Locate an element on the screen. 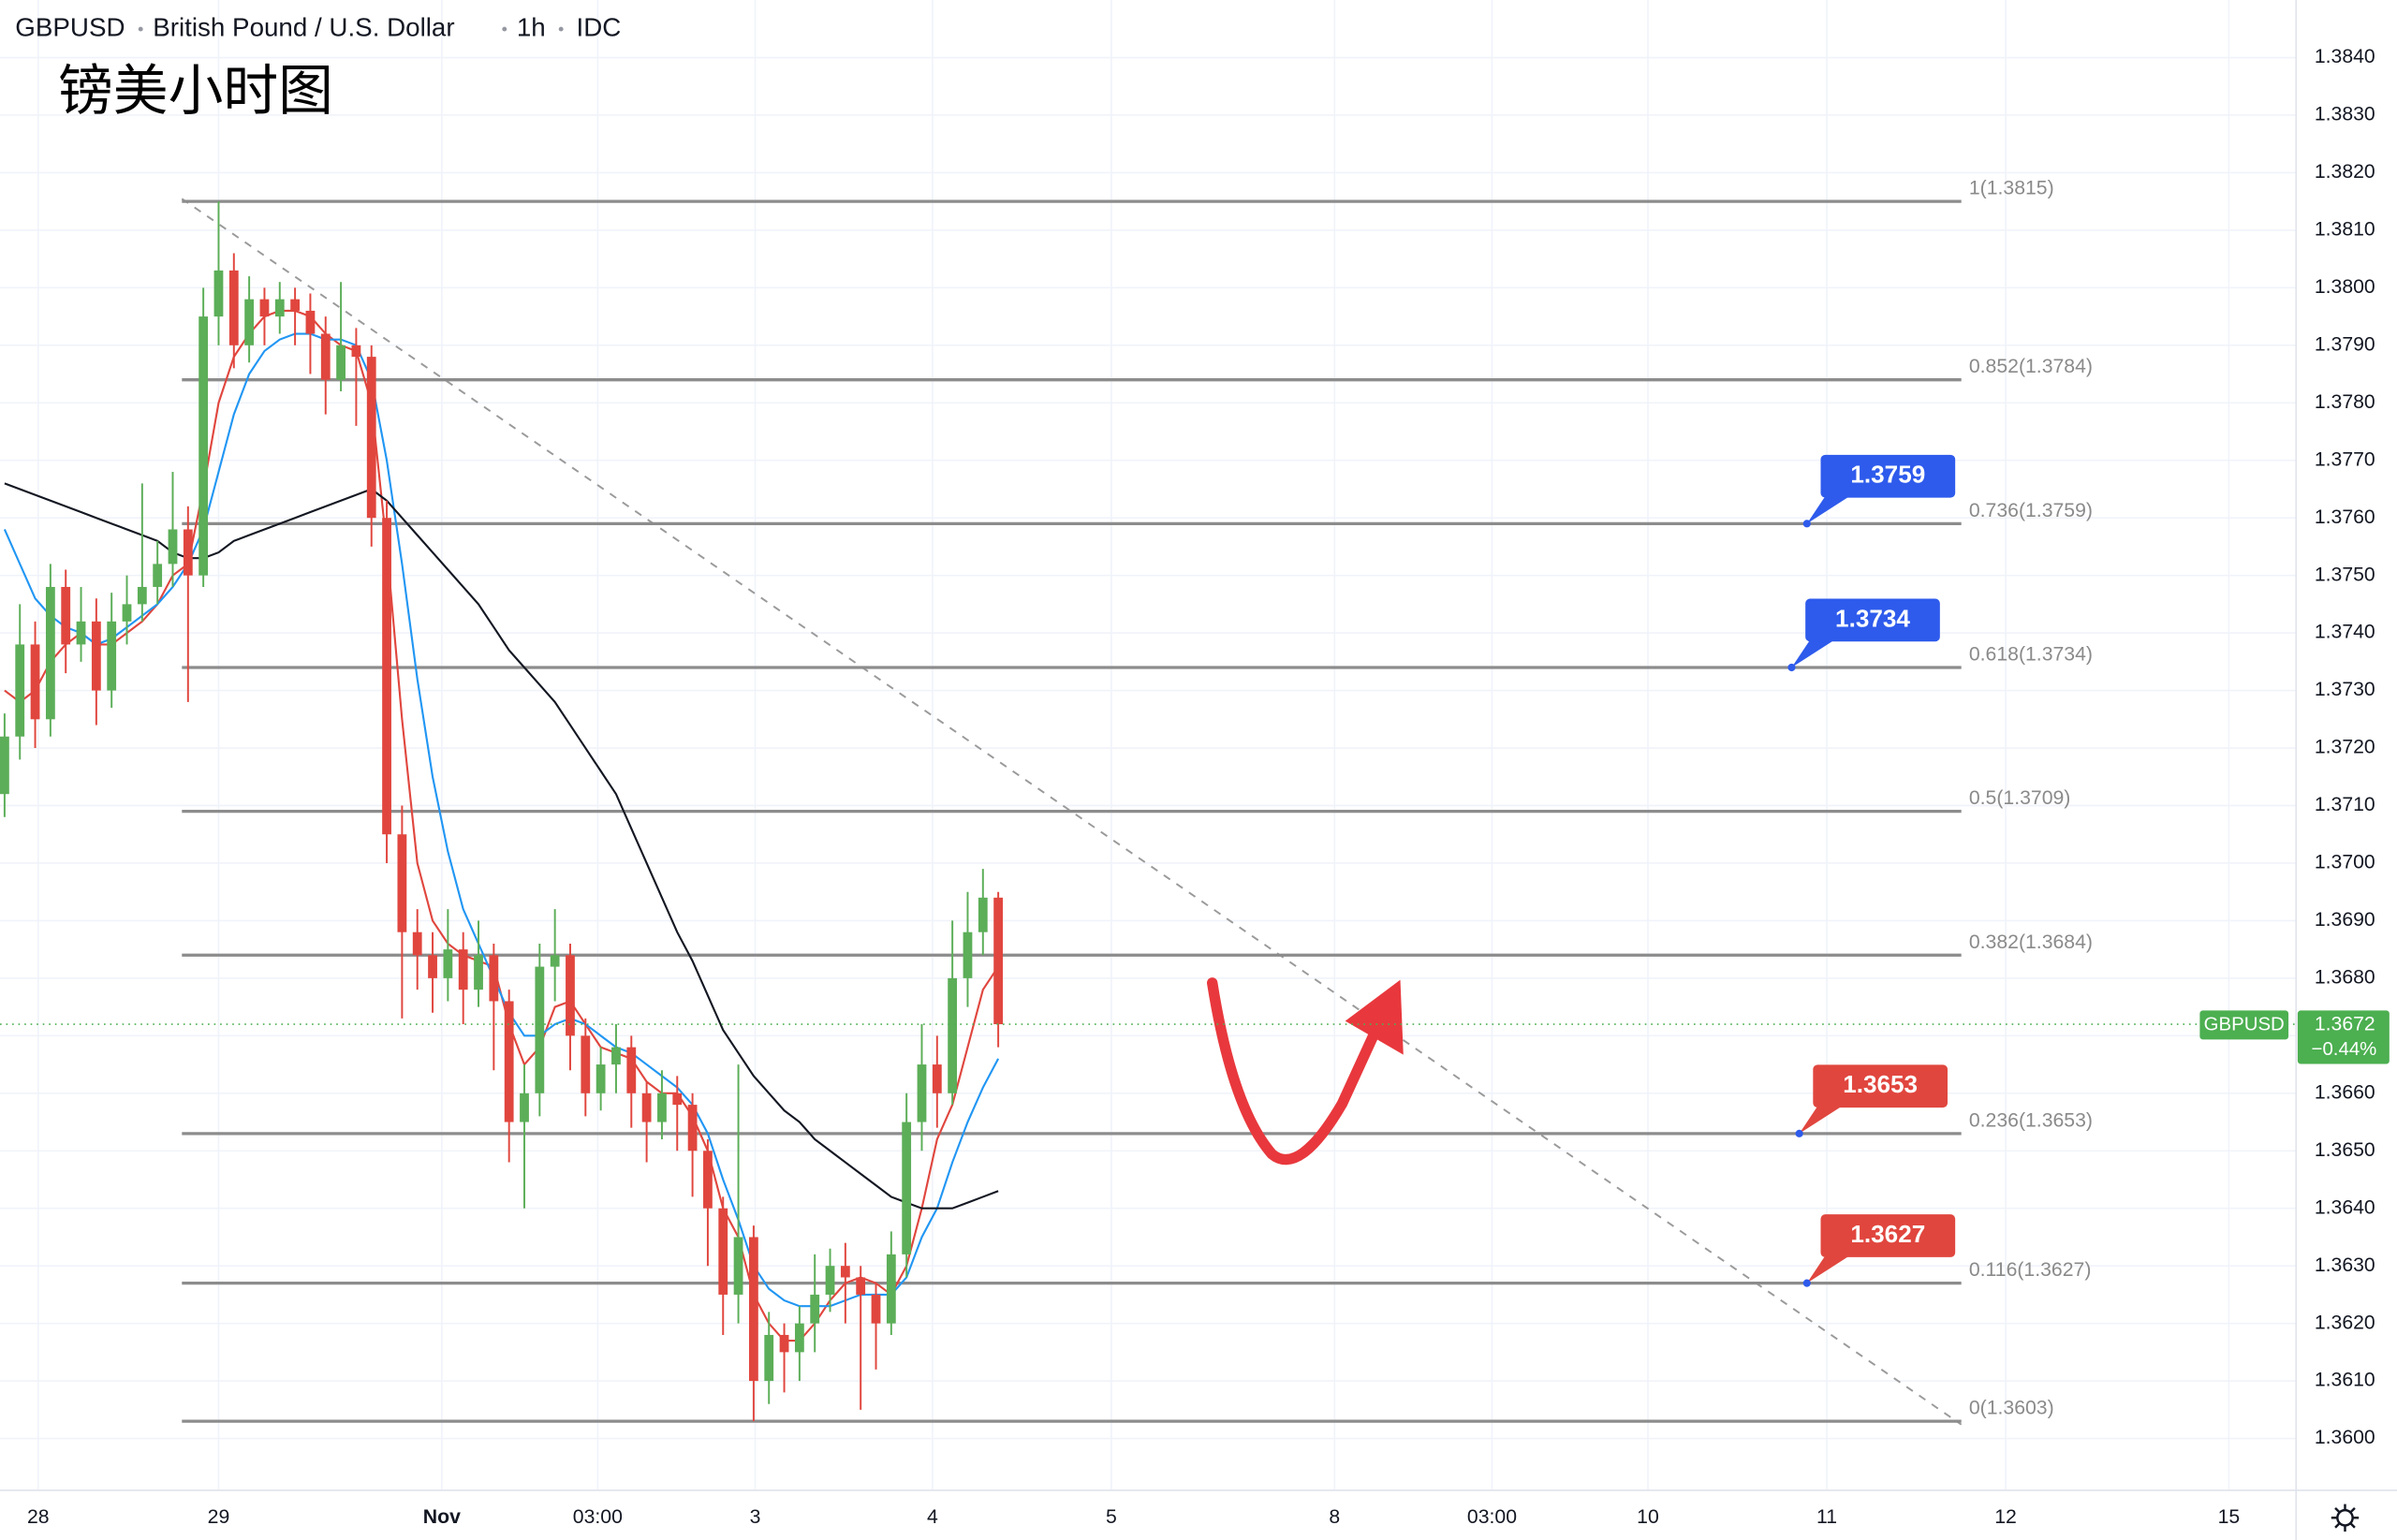 The image size is (2397, 1540). x-tick-label: 15 is located at coordinates (2229, 1517).